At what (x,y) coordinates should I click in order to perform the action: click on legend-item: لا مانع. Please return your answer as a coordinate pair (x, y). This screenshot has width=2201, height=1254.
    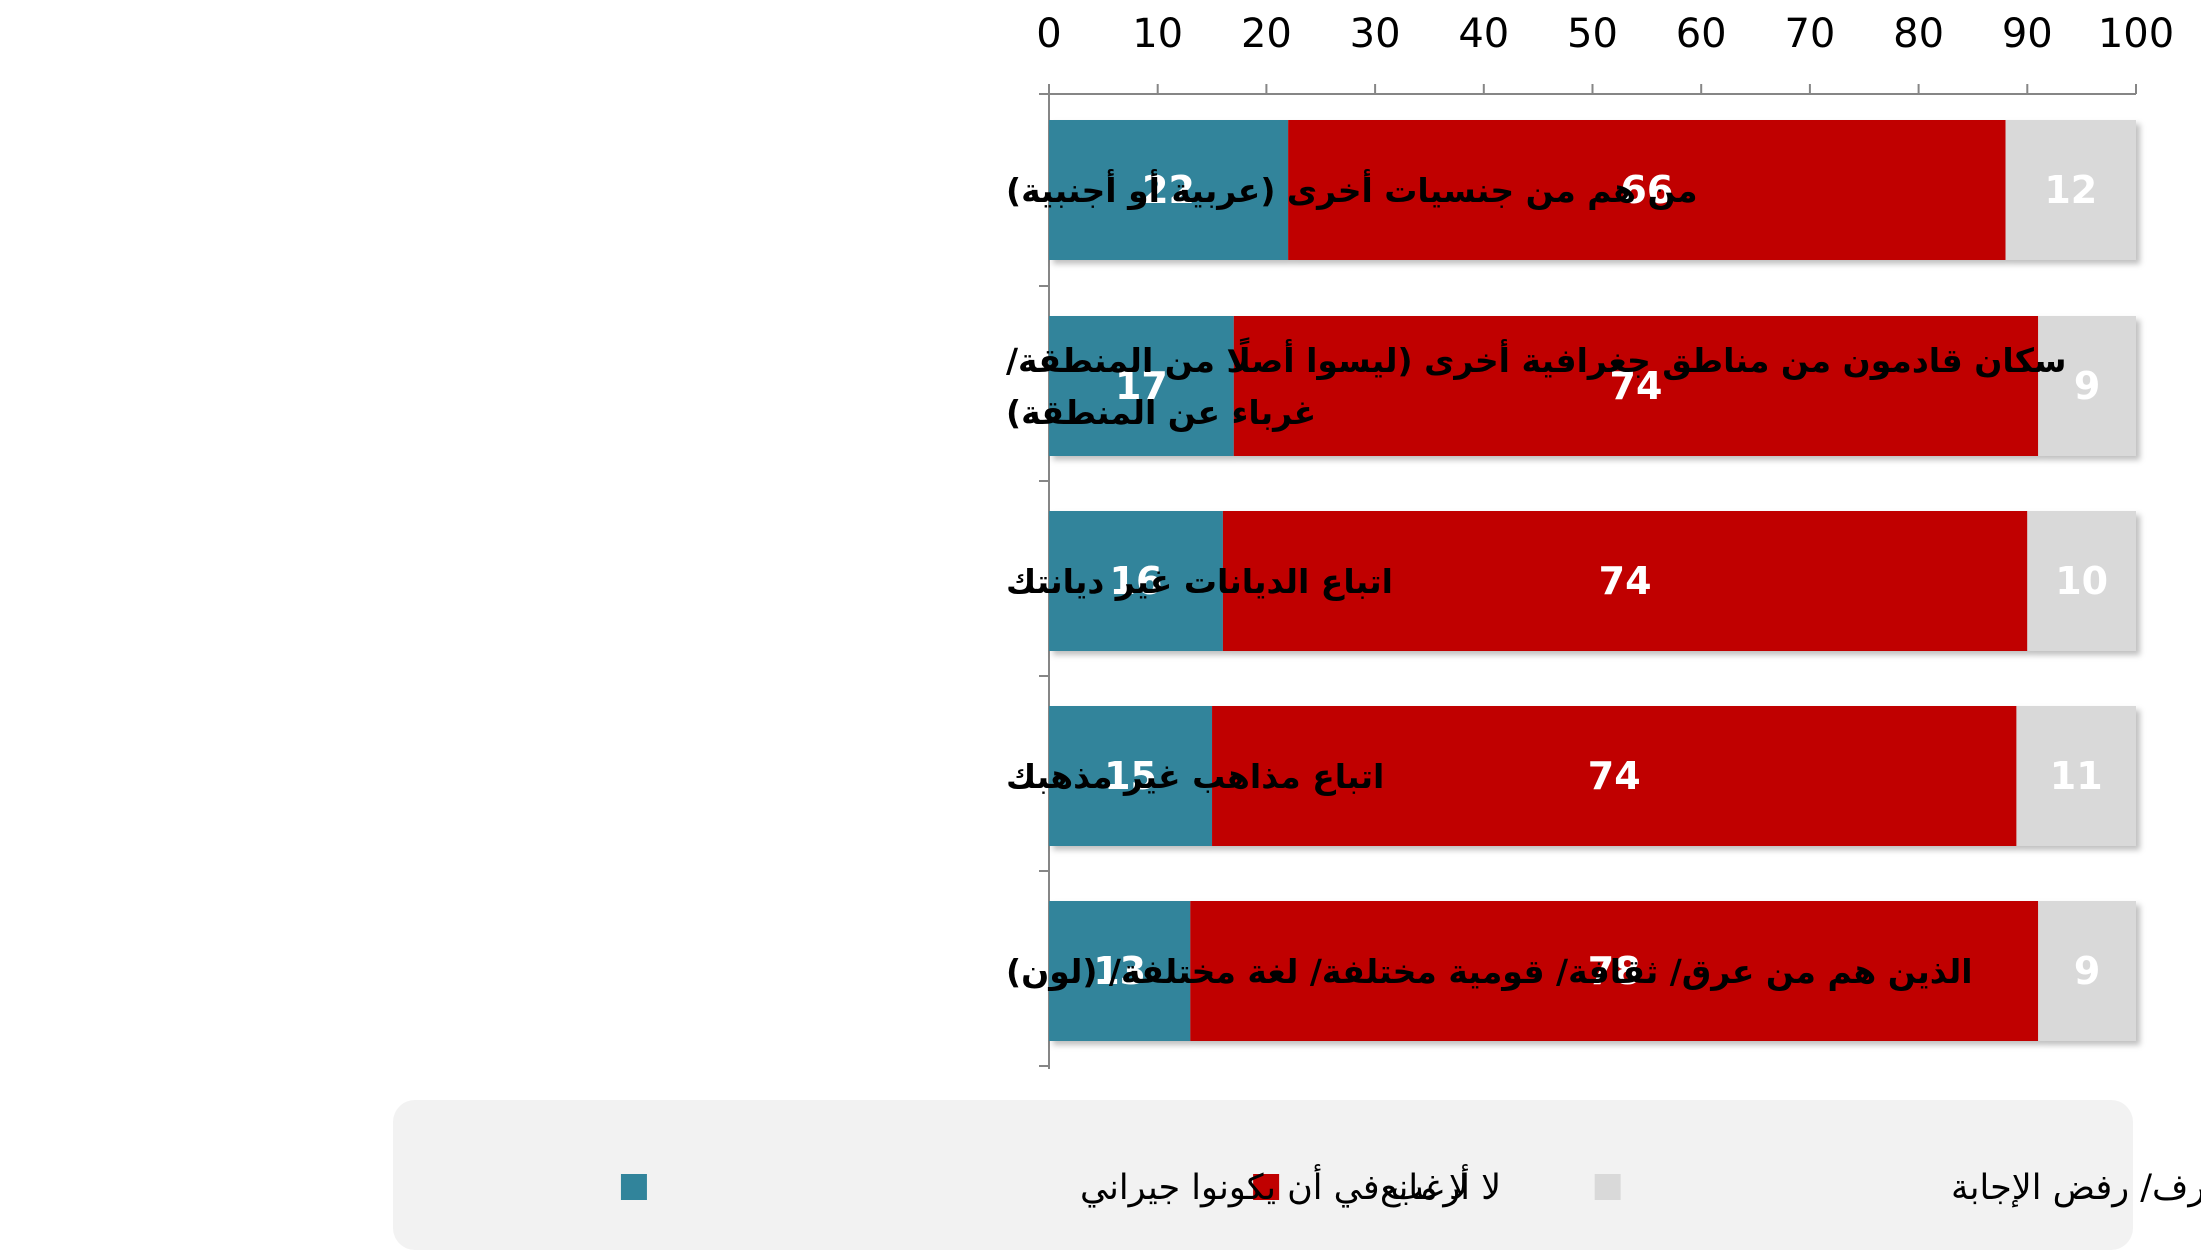
    Looking at the image, I should click on (1361, 1188).